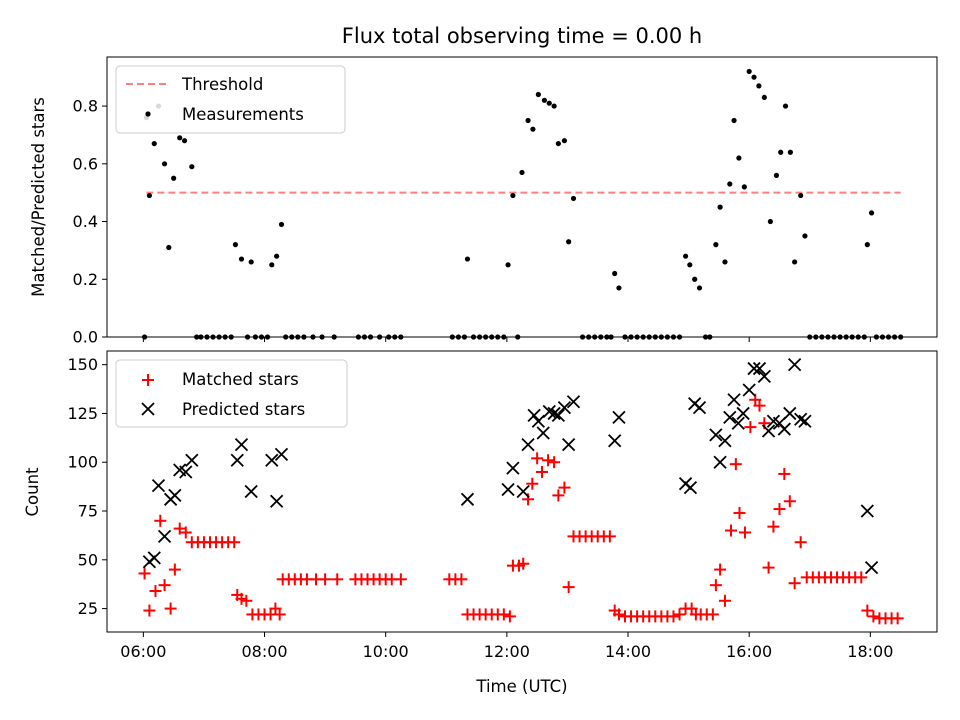  Describe the element at coordinates (222, 84) in the screenshot. I see `legend-threshold-label: Threshold` at that location.